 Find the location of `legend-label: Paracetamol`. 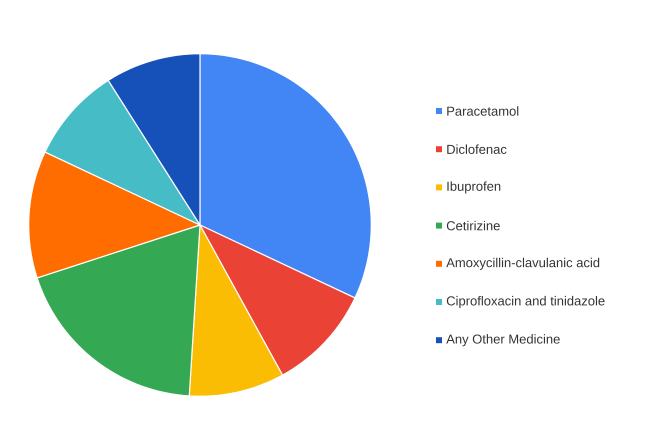

legend-label: Paracetamol is located at coordinates (482, 111).